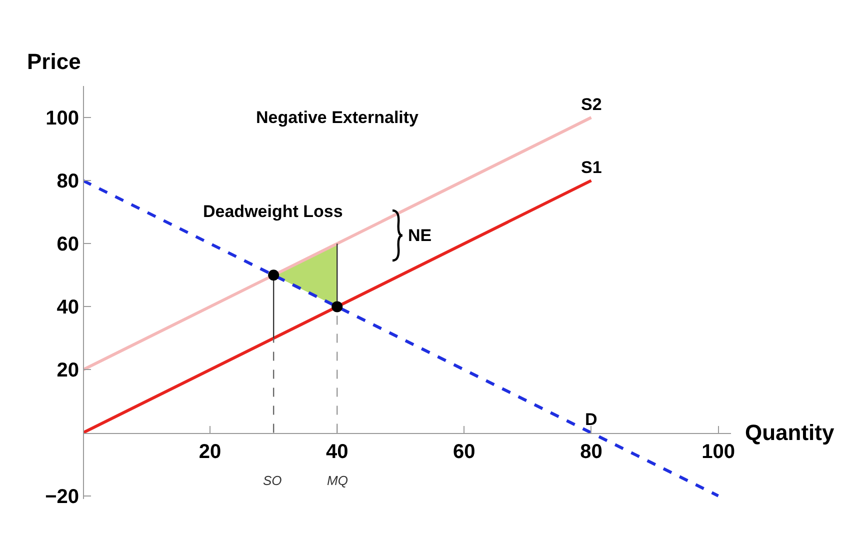 Image resolution: width=863 pixels, height=539 pixels. I want to click on annotation: NE, so click(420, 235).